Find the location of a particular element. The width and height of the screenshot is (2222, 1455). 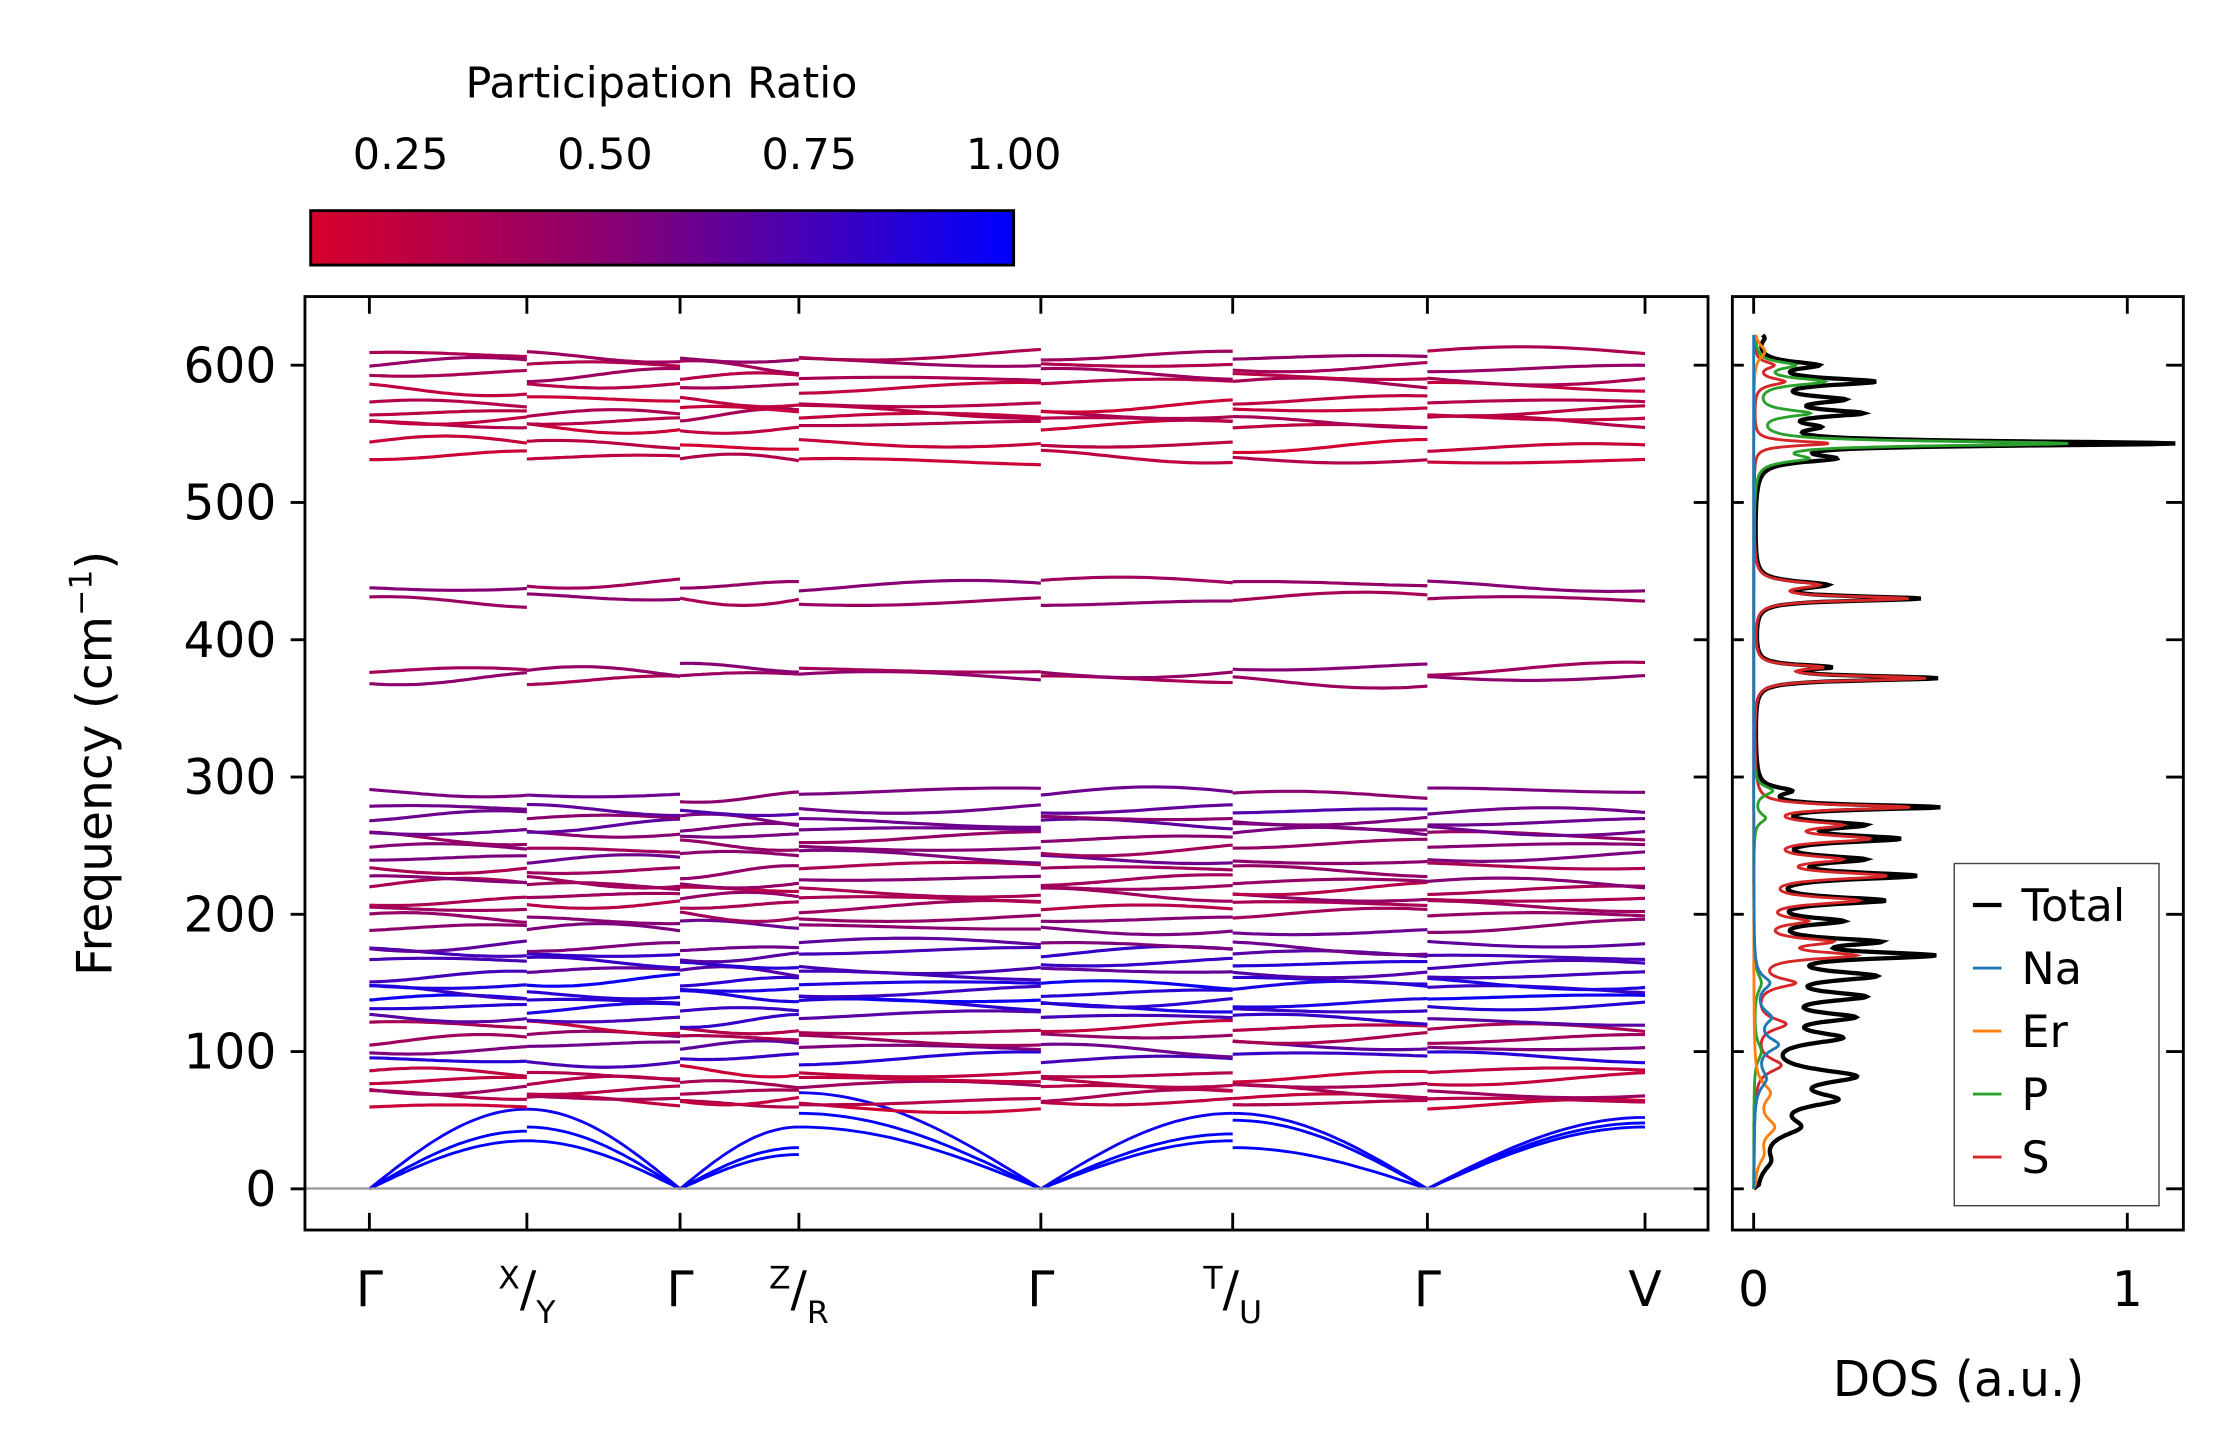

y-tick-label: 200 is located at coordinates (229, 915).